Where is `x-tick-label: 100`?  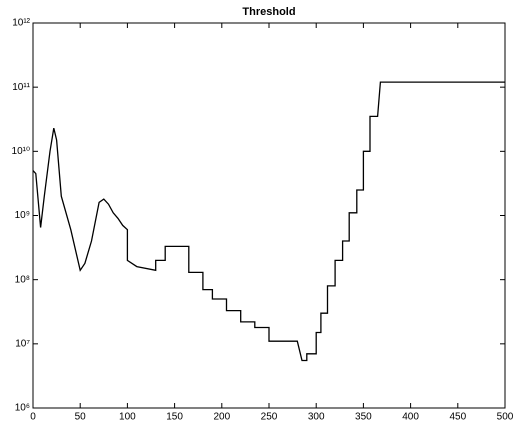 x-tick-label: 100 is located at coordinates (127, 417).